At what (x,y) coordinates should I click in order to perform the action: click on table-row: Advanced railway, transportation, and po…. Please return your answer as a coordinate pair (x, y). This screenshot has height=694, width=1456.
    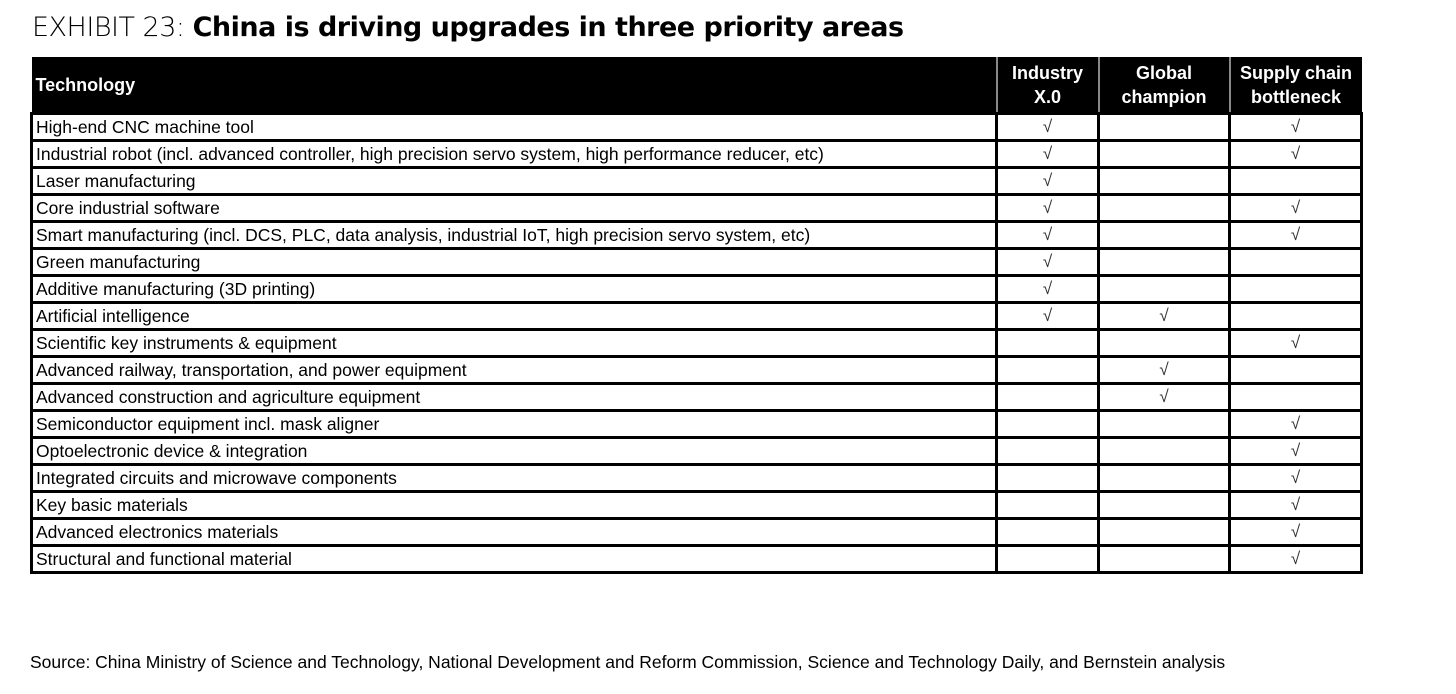
    Looking at the image, I should click on (696, 370).